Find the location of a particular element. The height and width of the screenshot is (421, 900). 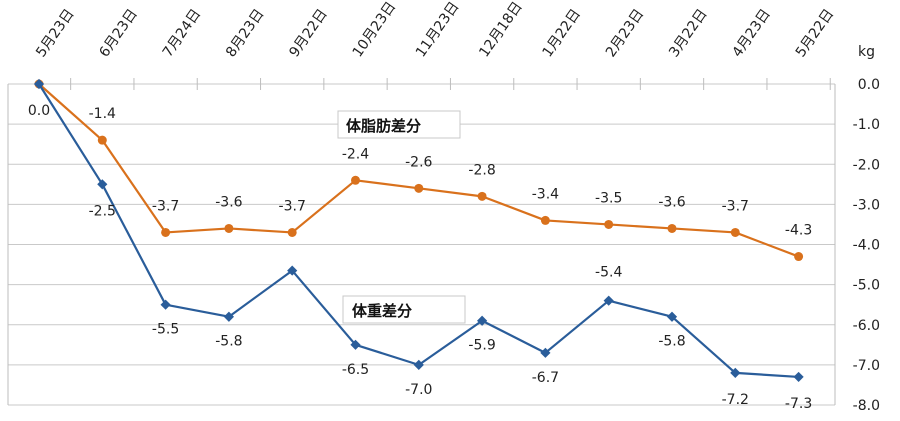

y-tick-label: -6.0 is located at coordinates (866, 326).